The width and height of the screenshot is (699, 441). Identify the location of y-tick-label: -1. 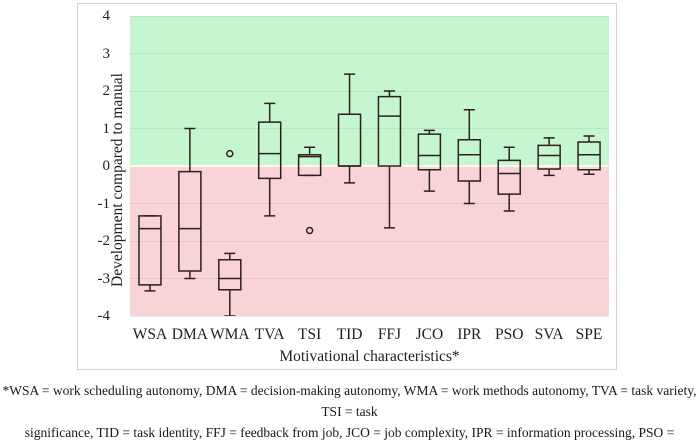
(104, 203).